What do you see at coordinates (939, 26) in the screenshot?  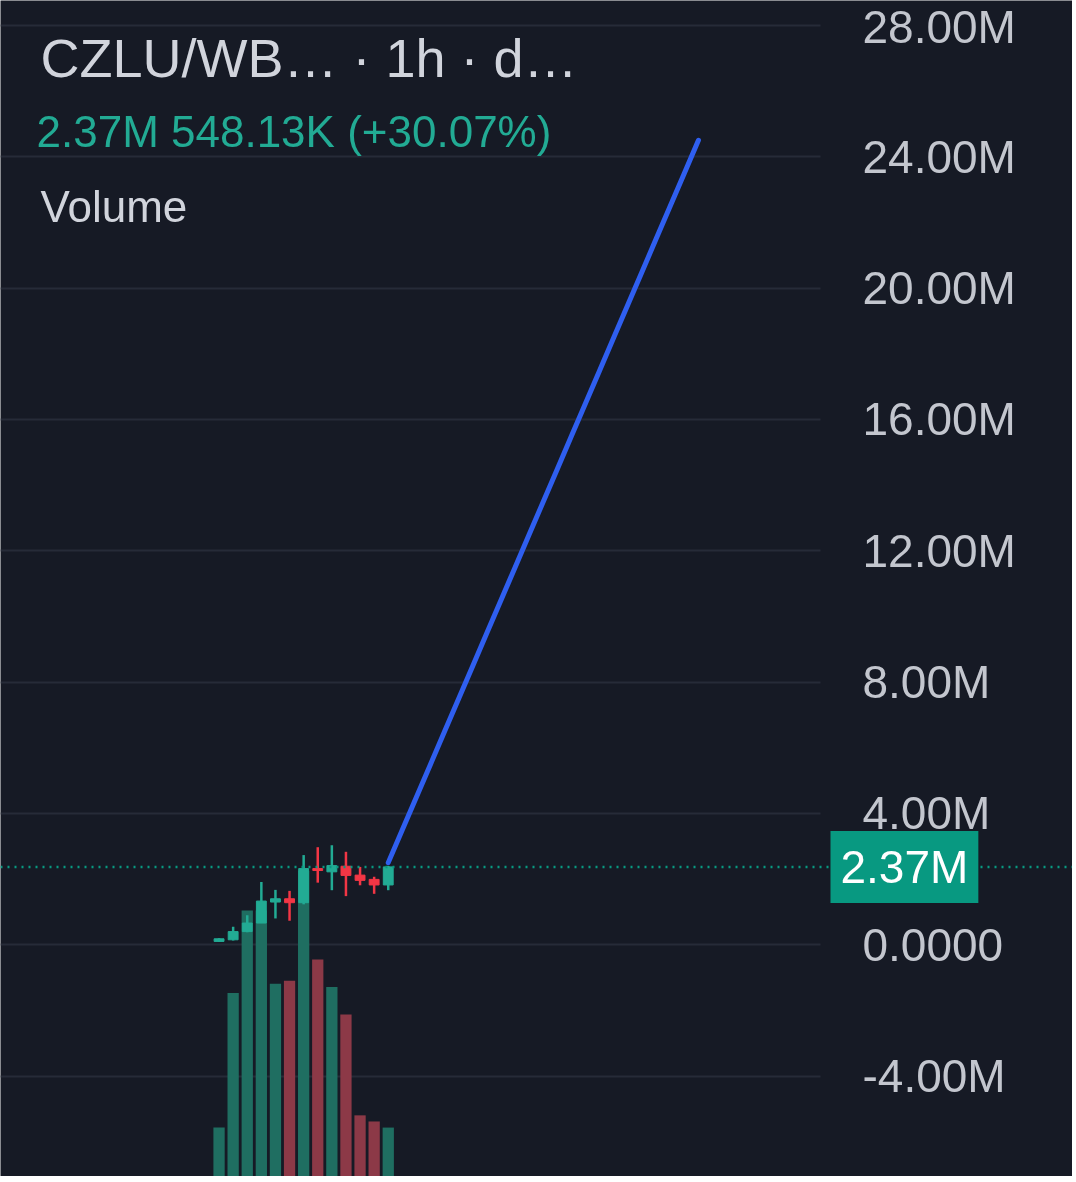 I see `y-tick-label: 28.00M` at bounding box center [939, 26].